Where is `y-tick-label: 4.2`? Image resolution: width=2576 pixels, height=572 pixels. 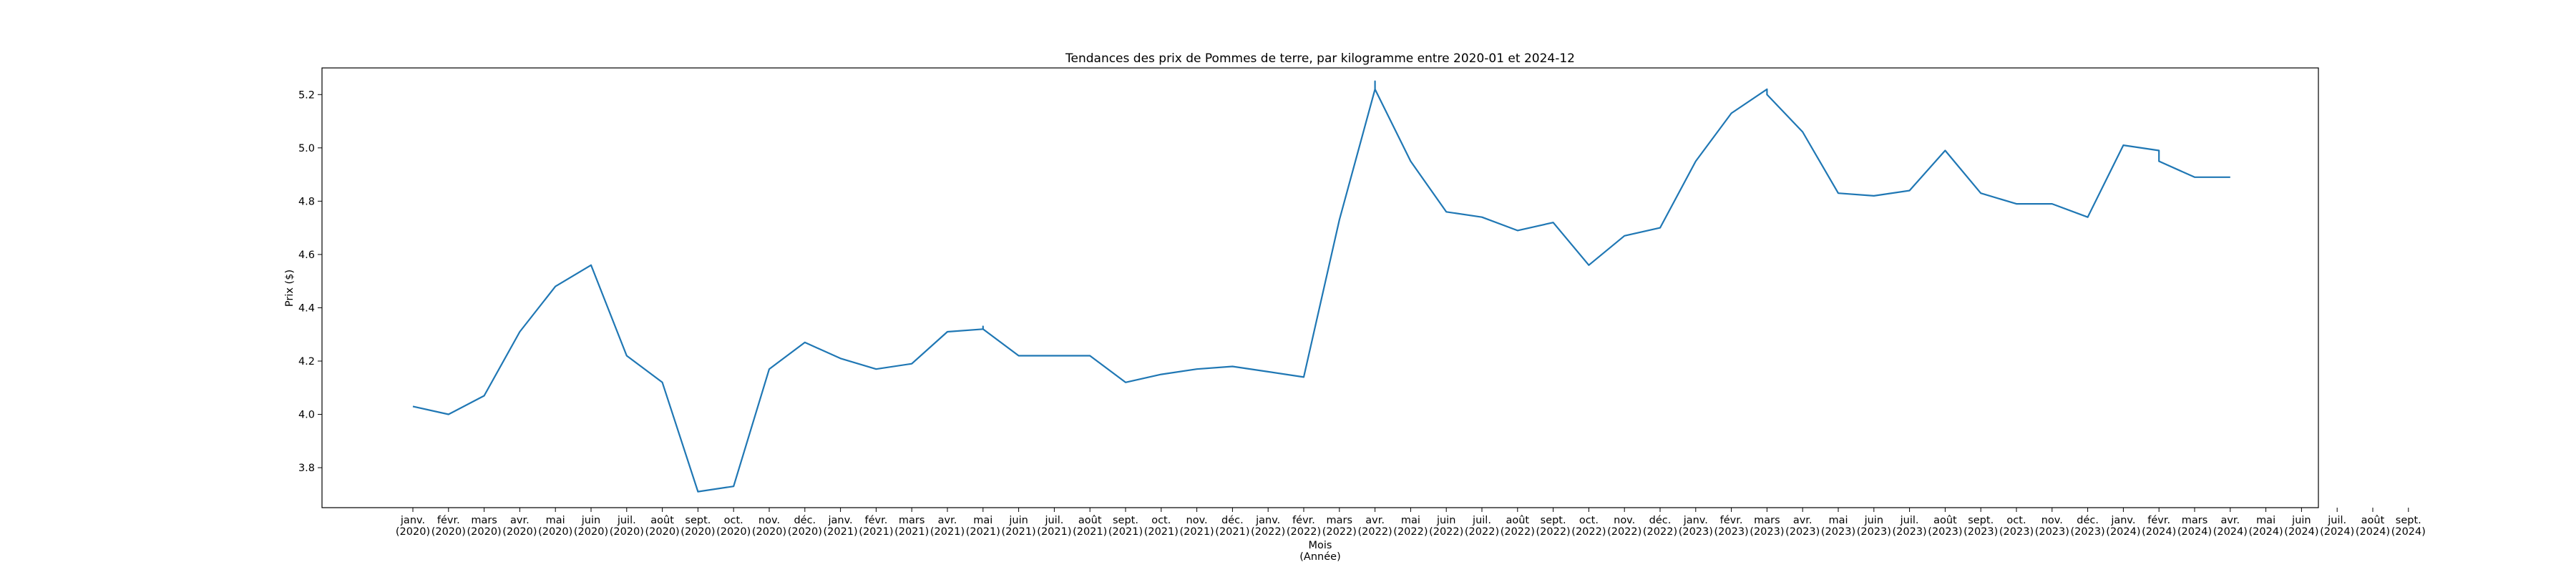 y-tick-label: 4.2 is located at coordinates (306, 362).